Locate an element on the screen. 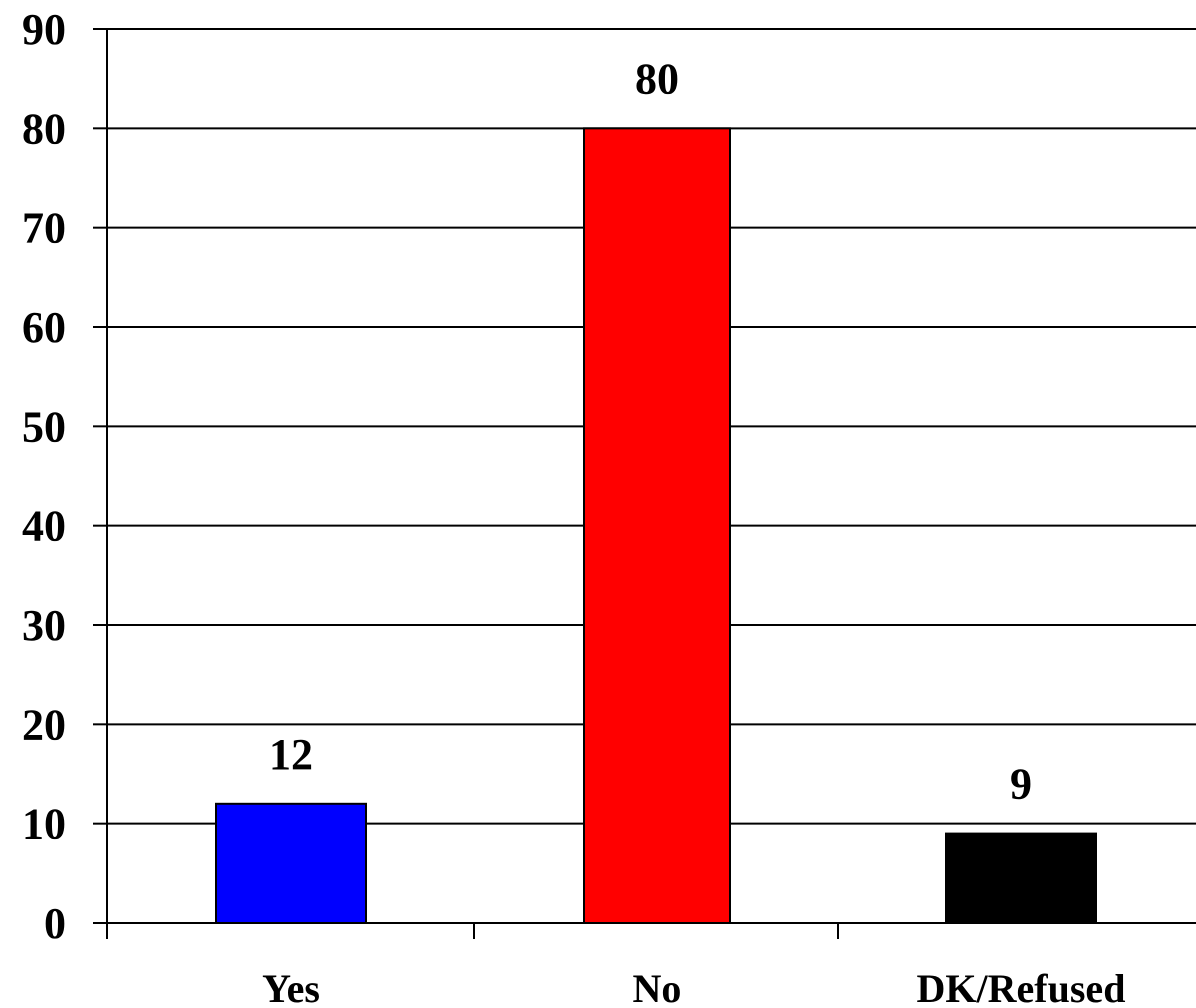 This screenshot has height=1008, width=1196. y-tick-label: 40 is located at coordinates (44, 526).